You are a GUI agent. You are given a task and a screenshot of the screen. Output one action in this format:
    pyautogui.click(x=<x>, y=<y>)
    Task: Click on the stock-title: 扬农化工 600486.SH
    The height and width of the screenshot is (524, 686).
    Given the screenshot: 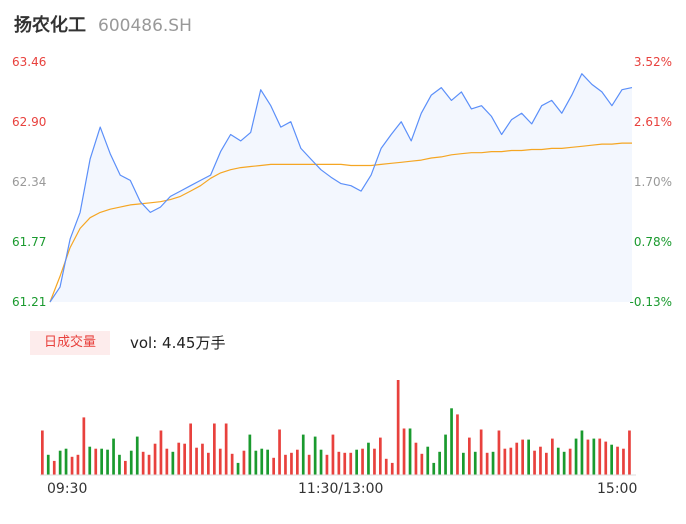 What is the action you would take?
    pyautogui.click(x=103, y=26)
    